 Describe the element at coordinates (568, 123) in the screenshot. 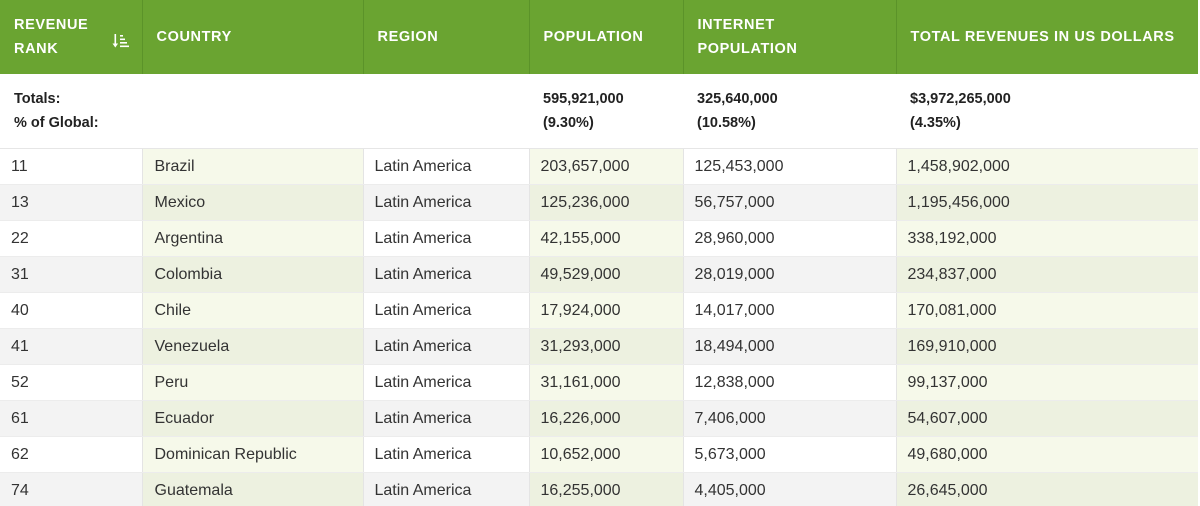

I see `totals-population-pct: (9.30%)` at that location.